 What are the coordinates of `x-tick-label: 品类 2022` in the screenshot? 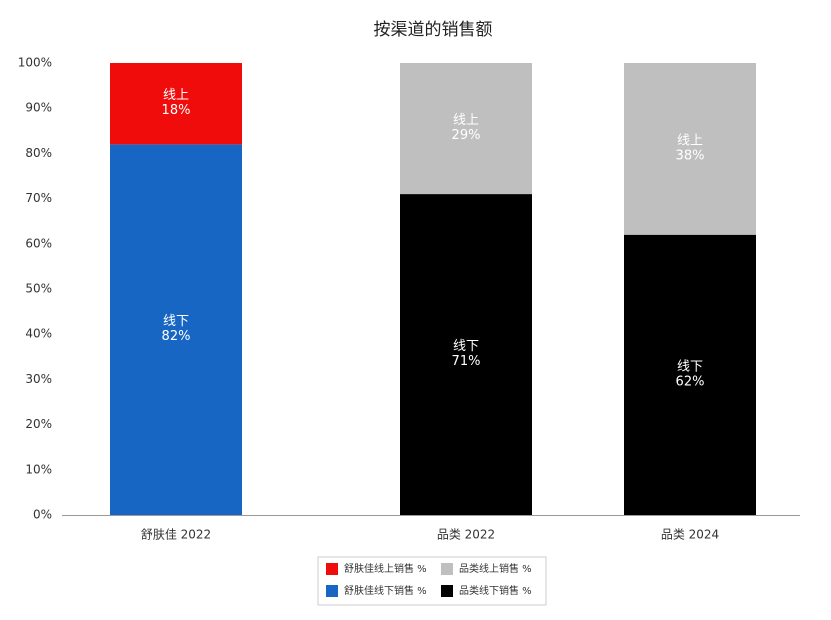 It's located at (466, 535).